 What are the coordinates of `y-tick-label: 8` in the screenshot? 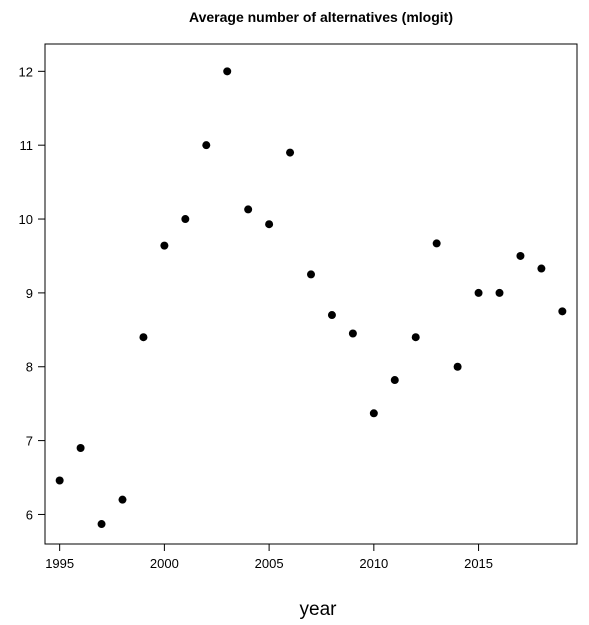 It's located at (29, 367).